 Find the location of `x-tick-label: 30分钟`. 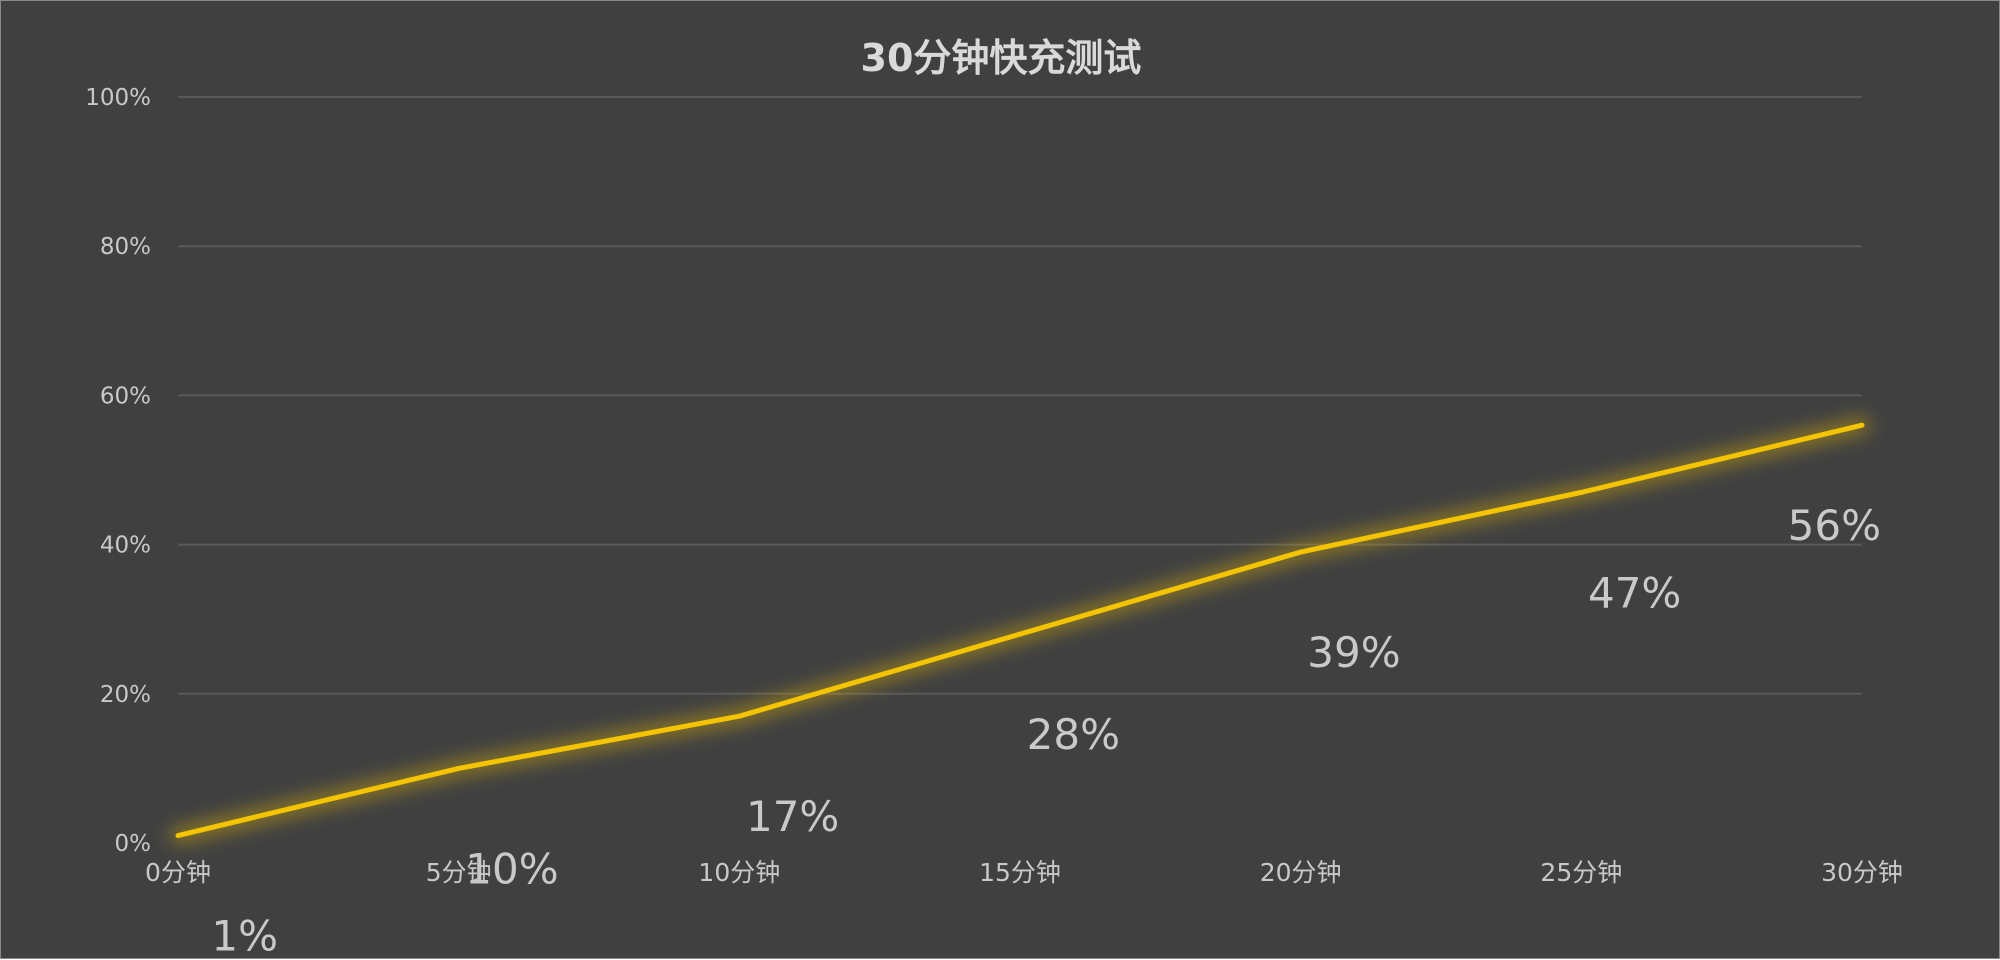

x-tick-label: 30分钟 is located at coordinates (1862, 872).